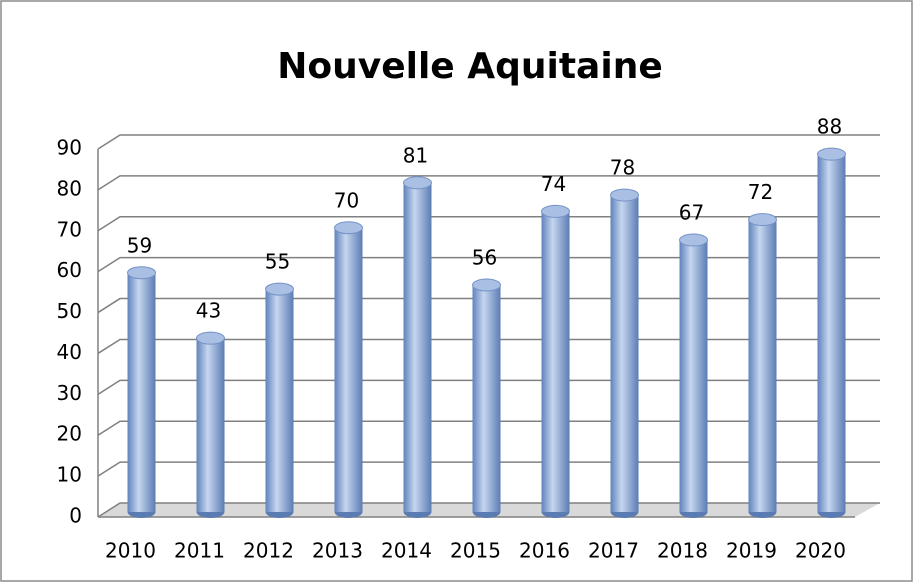  Describe the element at coordinates (553, 184) in the screenshot. I see `data-label: 74` at that location.